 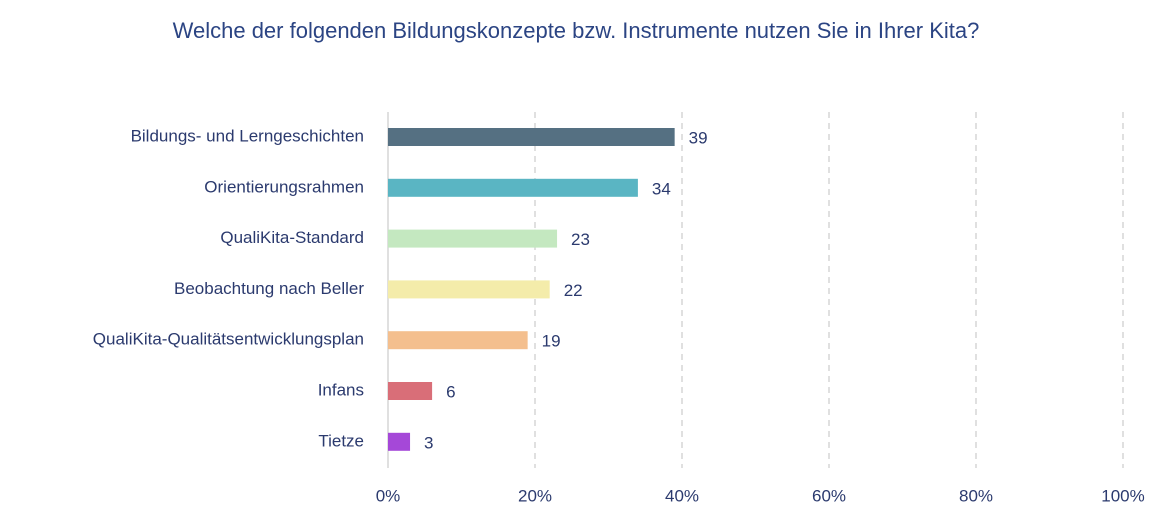 I want to click on y-tick-label: Orientierungsrahmen, so click(x=284, y=186).